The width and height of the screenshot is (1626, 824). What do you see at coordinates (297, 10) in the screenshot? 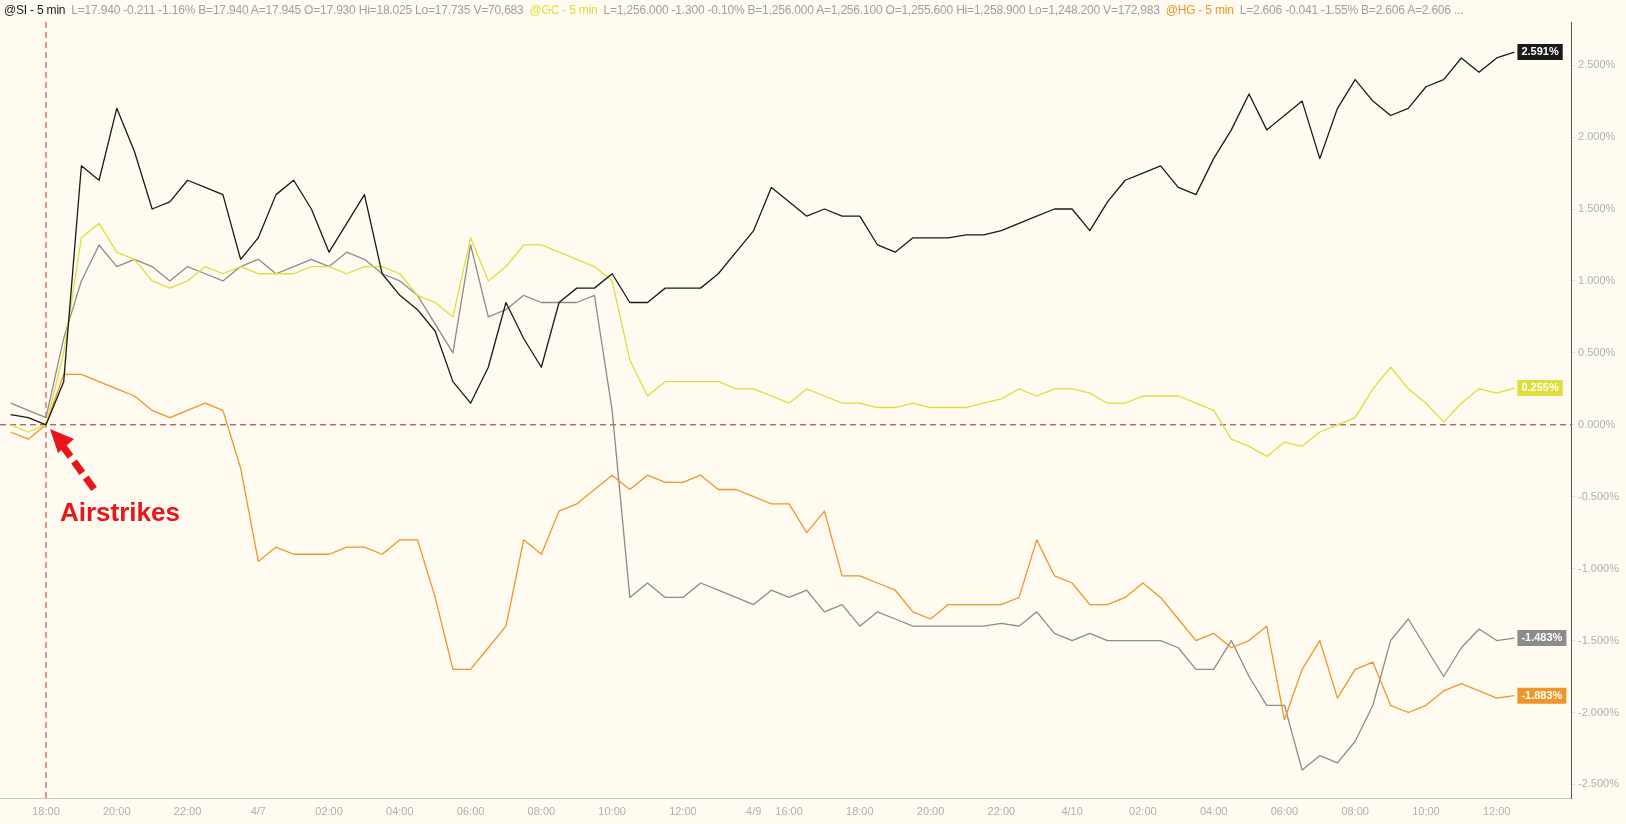
I see `text: L=17.940 -0.211 -1.16% B=17.940 A=17.945 O=17.930 Hi=18.025 Lo=17.735 V=70,683` at bounding box center [297, 10].